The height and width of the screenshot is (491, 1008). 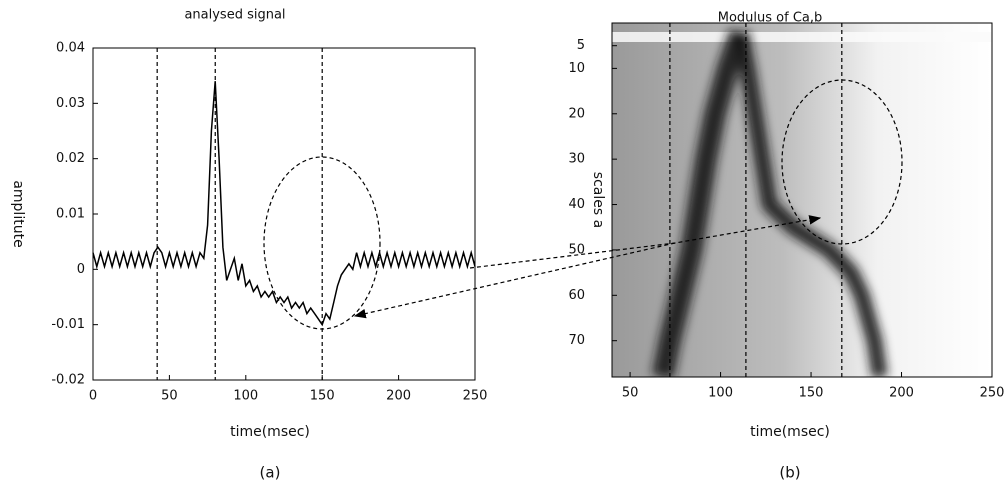 What do you see at coordinates (68, 380) in the screenshot?
I see `y-tick-label: -0.02` at bounding box center [68, 380].